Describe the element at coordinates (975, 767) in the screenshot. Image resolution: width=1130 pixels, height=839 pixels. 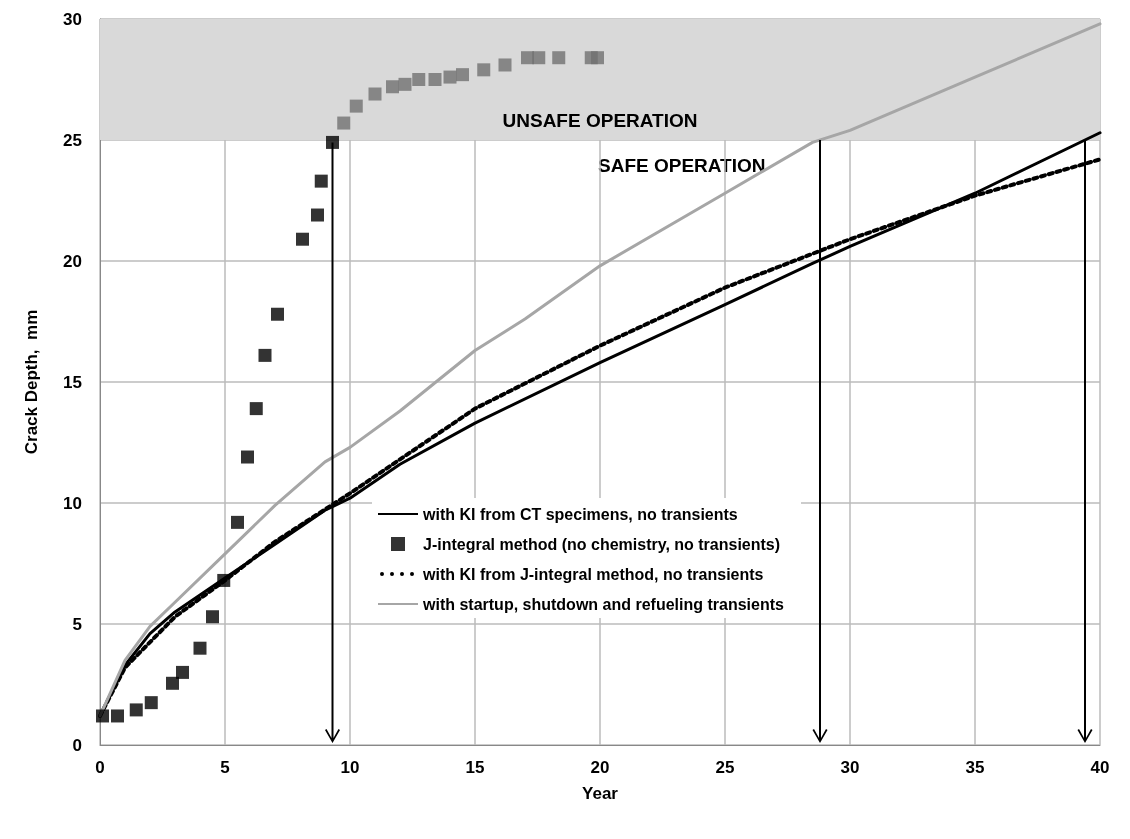
I see `x-tick-label: 35` at that location.